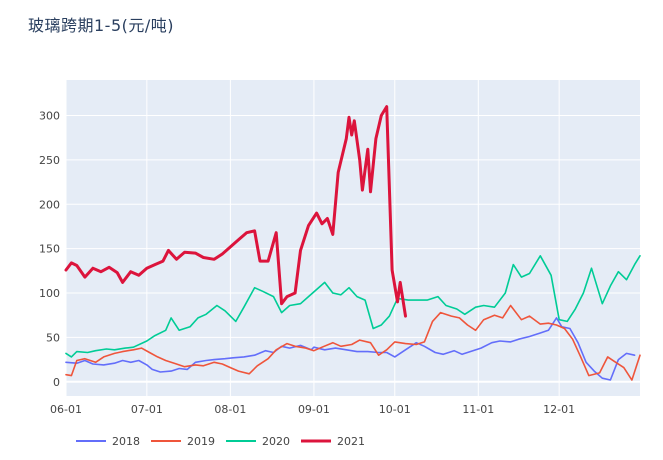 This screenshot has height=460, width=663. What do you see at coordinates (353, 342) in the screenshot?
I see `series-line-2019` at bounding box center [353, 342].